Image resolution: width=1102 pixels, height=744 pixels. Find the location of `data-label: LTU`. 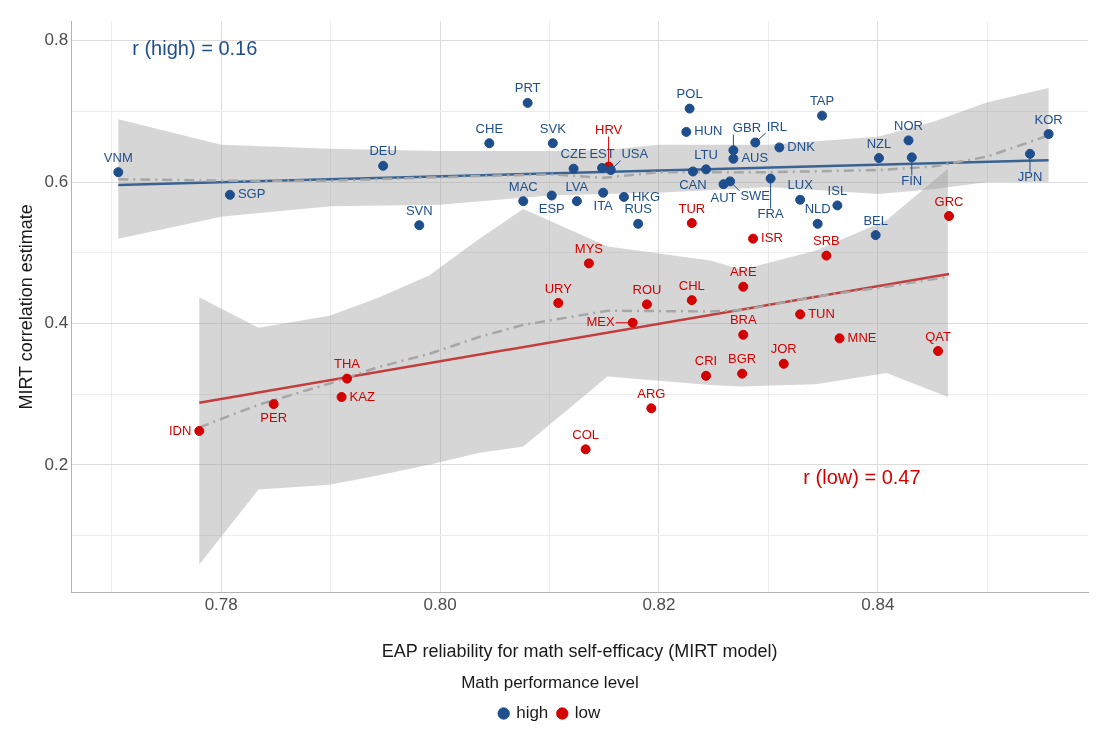

data-label: LTU is located at coordinates (706, 154).